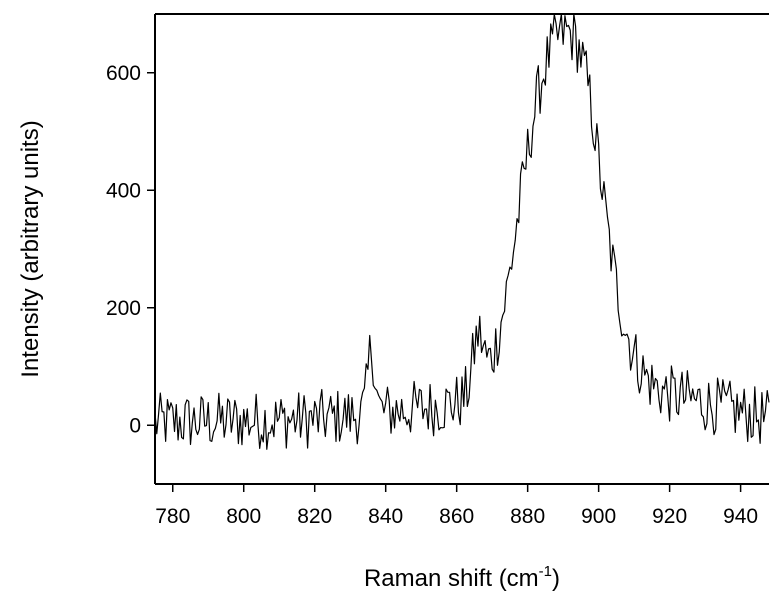 The image size is (771, 592). What do you see at coordinates (314, 516) in the screenshot?
I see `x-tick-label: 820` at bounding box center [314, 516].